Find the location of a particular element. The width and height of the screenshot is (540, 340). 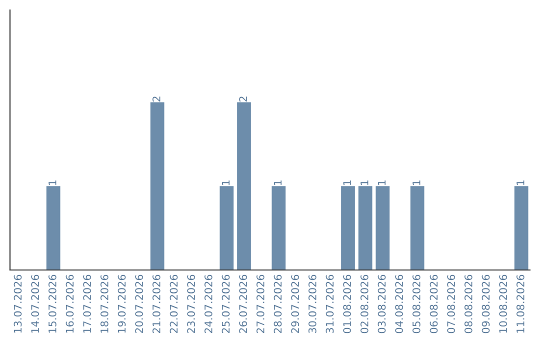

x-tick-label: 08.08.2026 is located at coordinates (468, 304).